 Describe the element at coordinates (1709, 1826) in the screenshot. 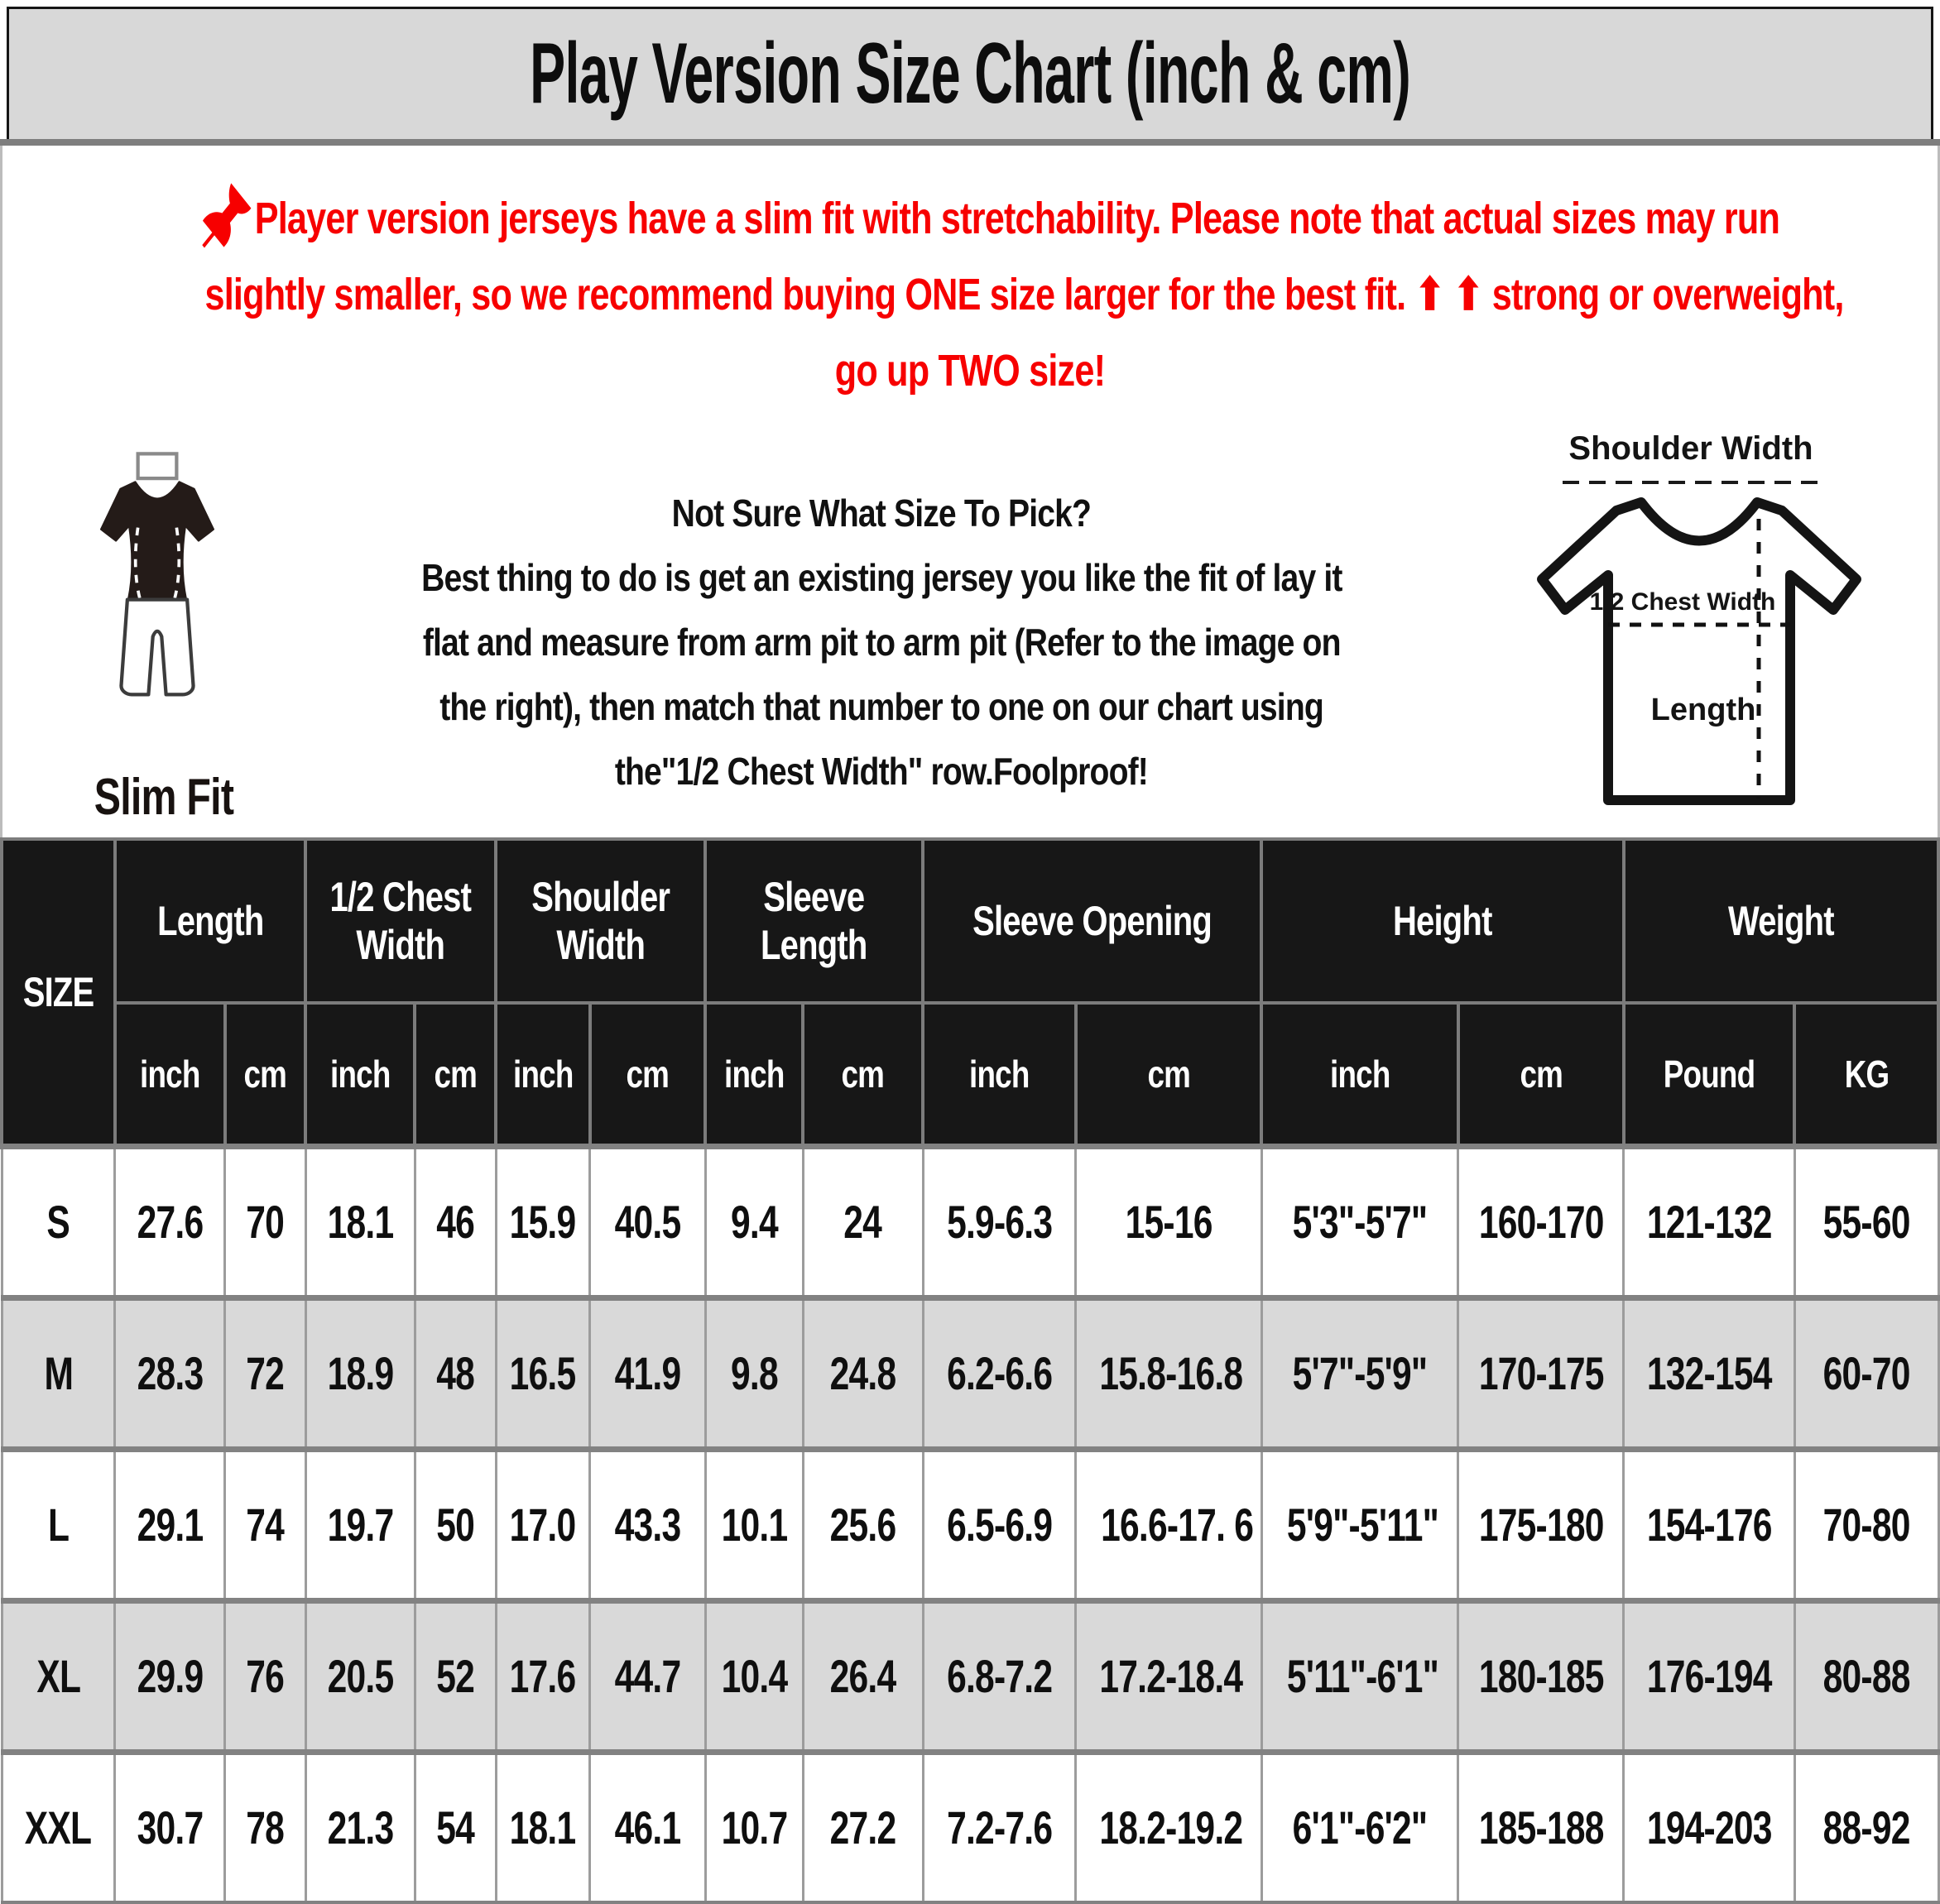

I see `value-cell: 194-203` at that location.